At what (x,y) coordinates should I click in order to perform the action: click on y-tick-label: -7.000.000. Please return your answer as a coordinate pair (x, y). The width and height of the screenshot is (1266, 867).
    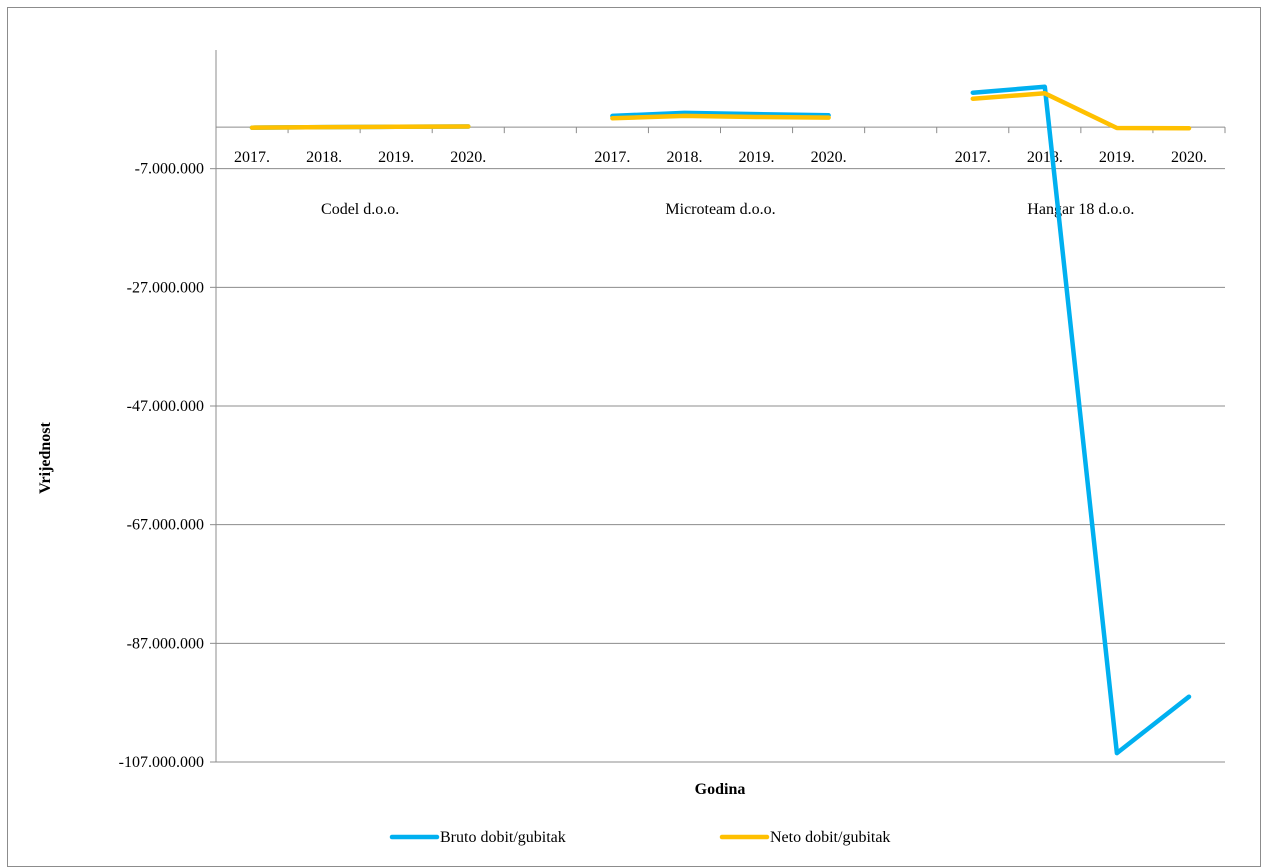
    Looking at the image, I should click on (169, 169).